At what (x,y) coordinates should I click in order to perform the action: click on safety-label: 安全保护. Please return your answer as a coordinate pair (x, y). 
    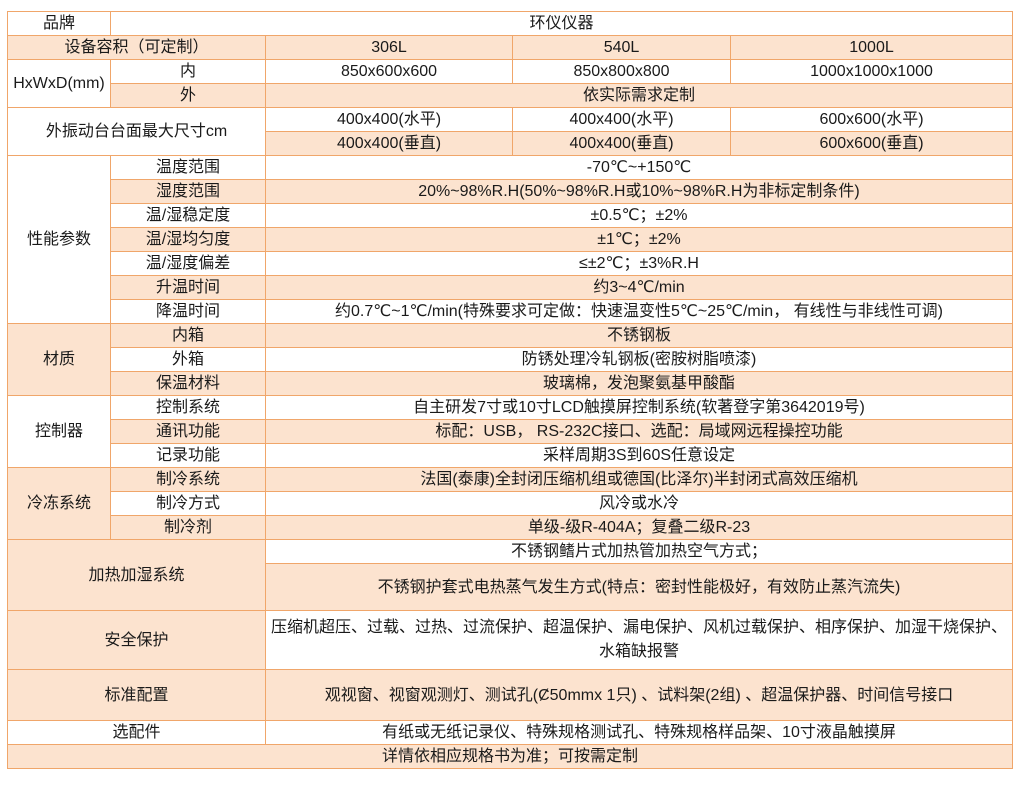
    Looking at the image, I should click on (136, 640).